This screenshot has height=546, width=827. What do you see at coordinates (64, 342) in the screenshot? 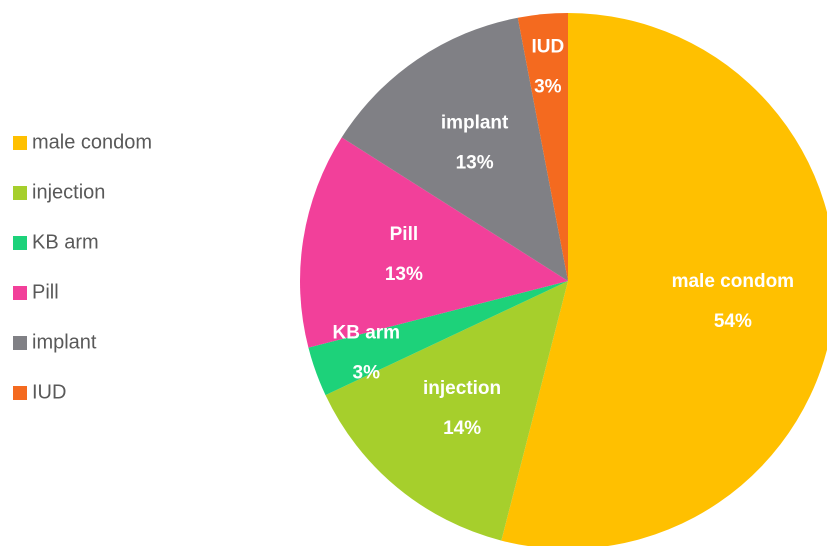
I see `legend-label: implant` at bounding box center [64, 342].